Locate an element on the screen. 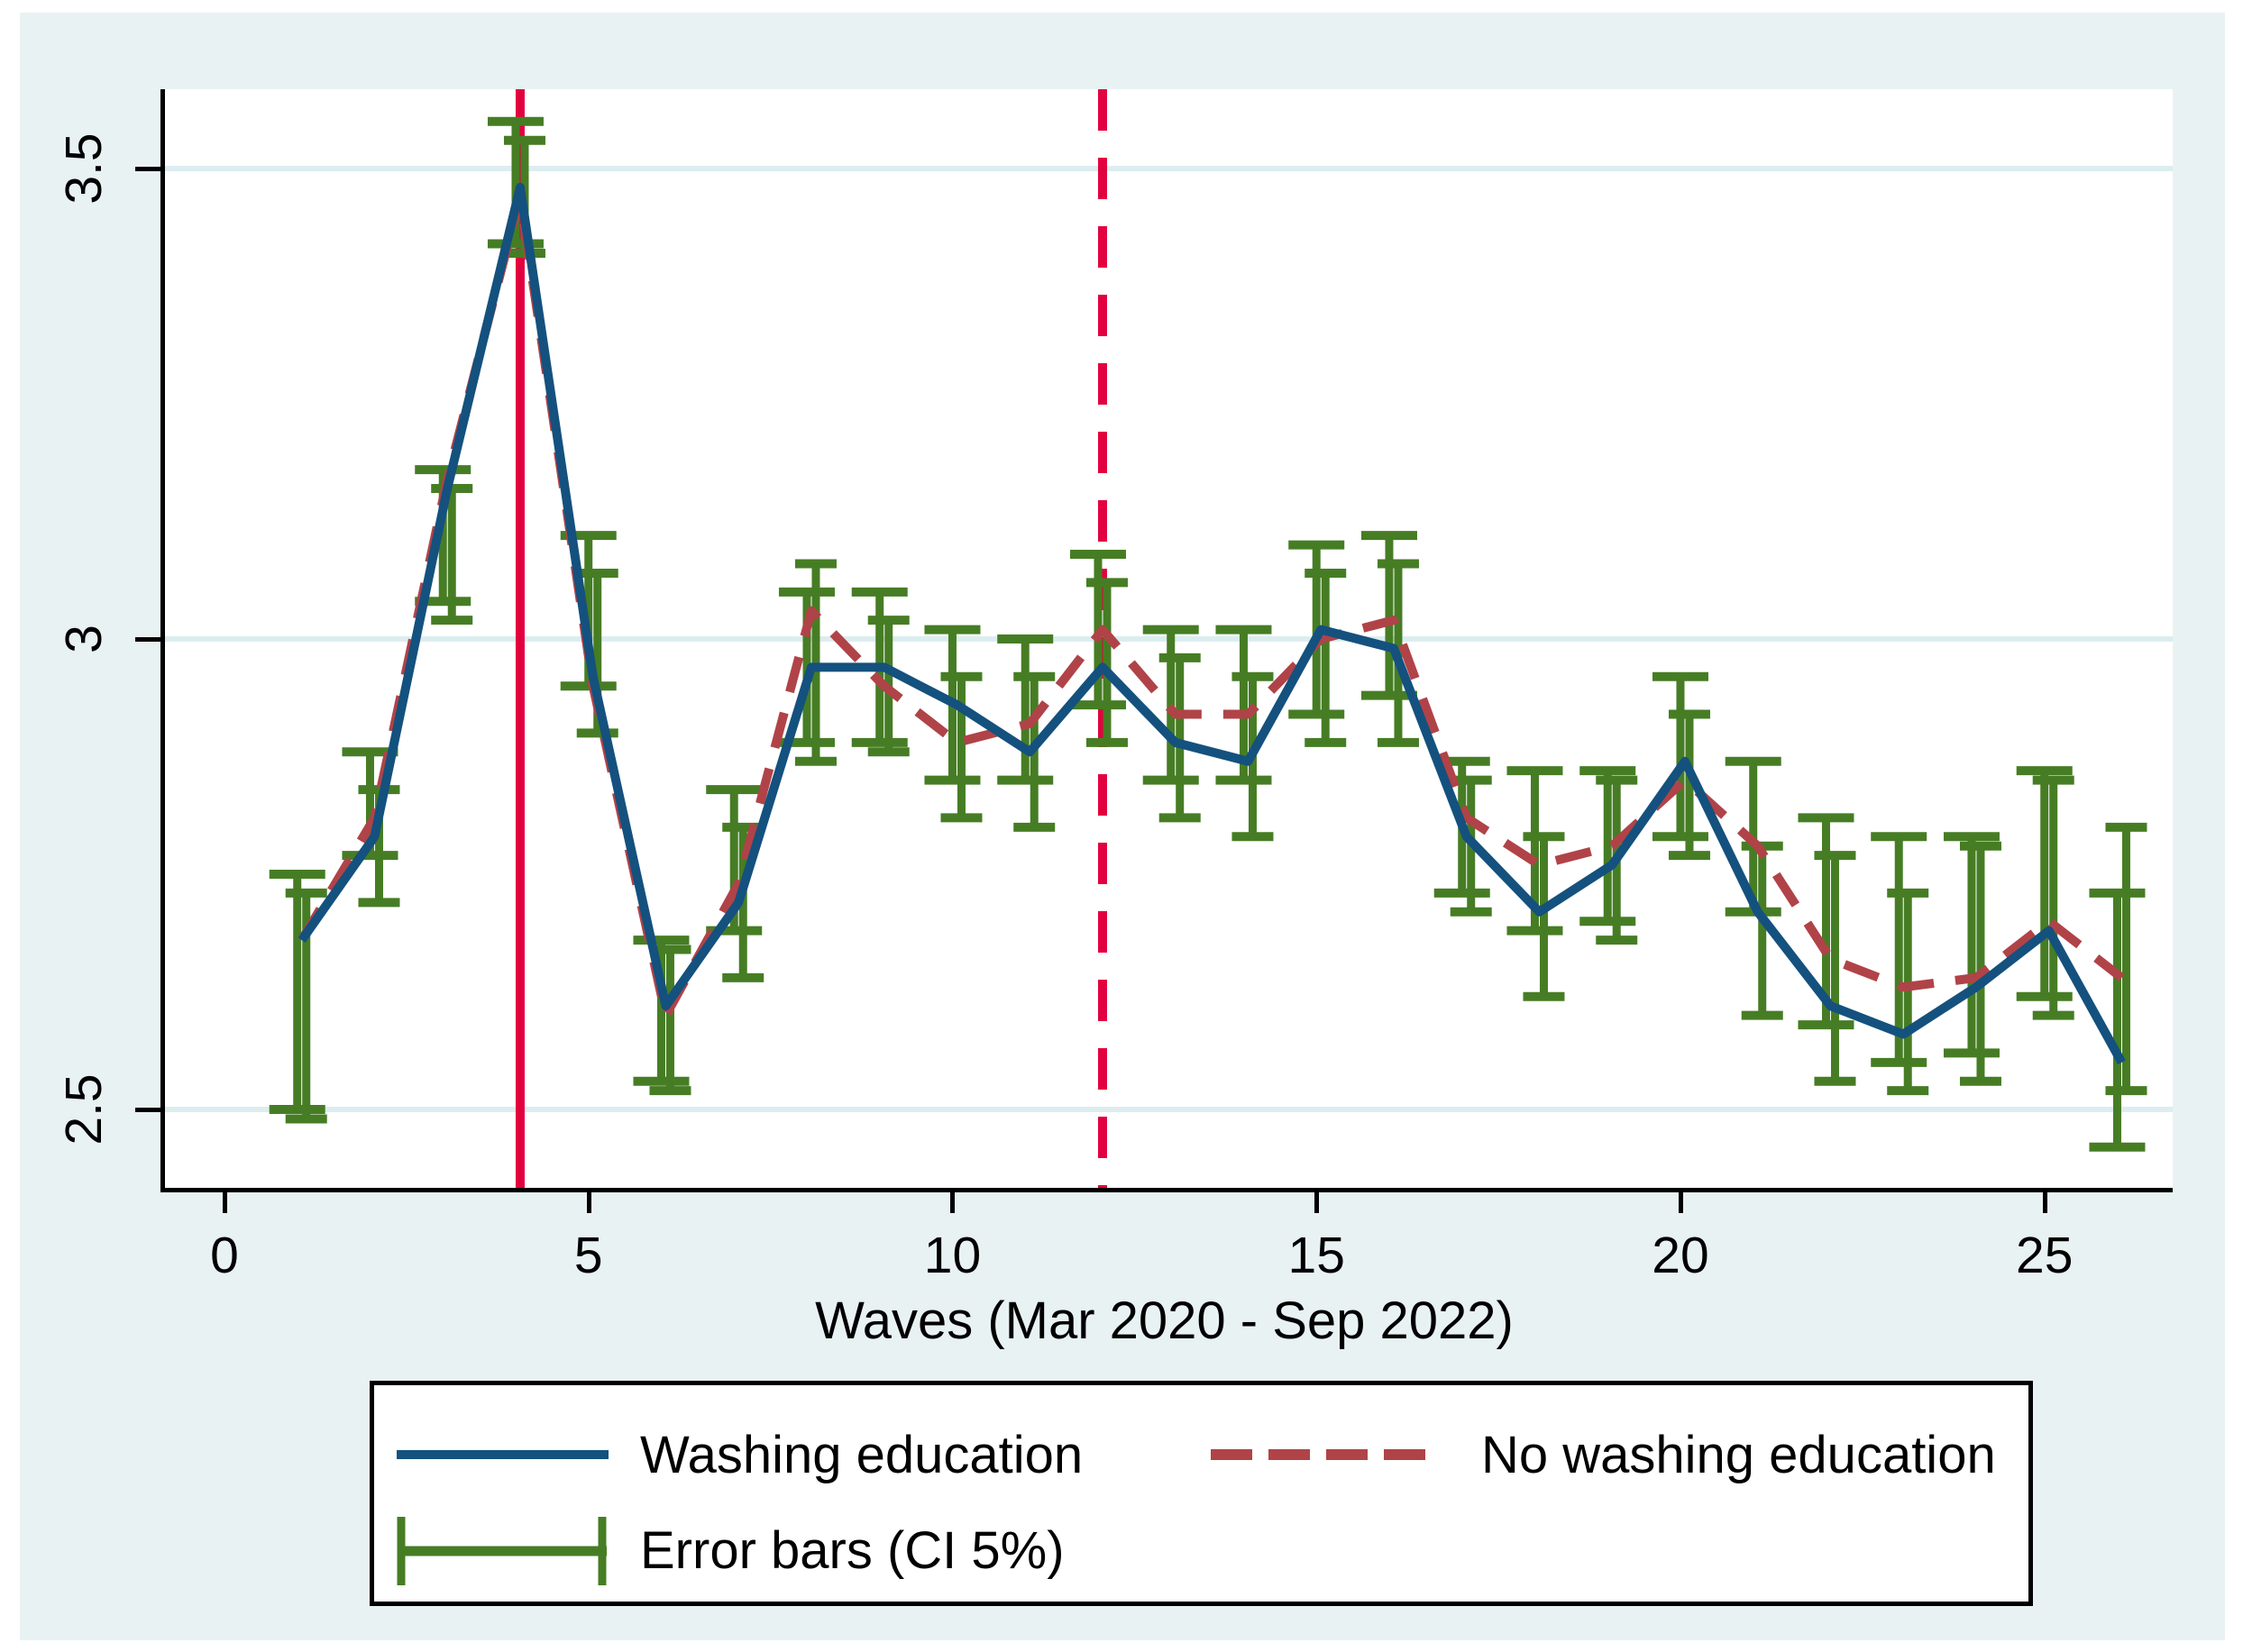 The height and width of the screenshot is (1652, 2243). legend-swatch-no-washing is located at coordinates (1323, 1454).